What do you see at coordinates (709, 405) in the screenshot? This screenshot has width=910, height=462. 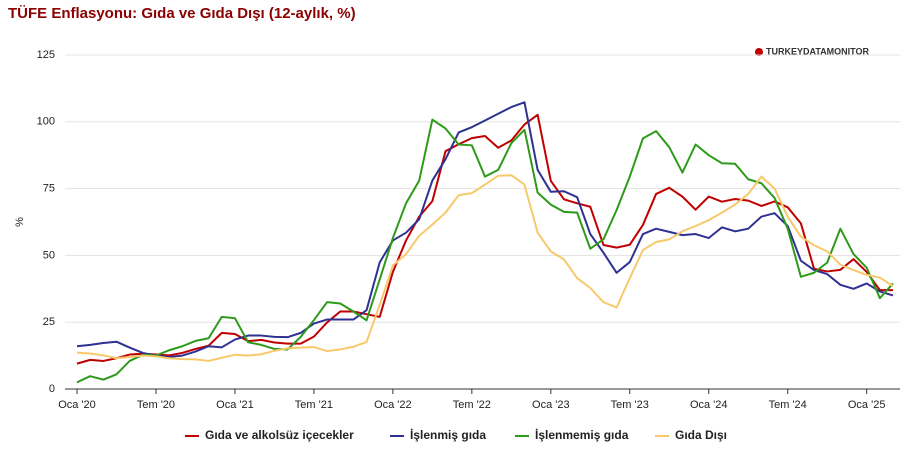 I see `x-tick-label: Oca '24` at bounding box center [709, 405].